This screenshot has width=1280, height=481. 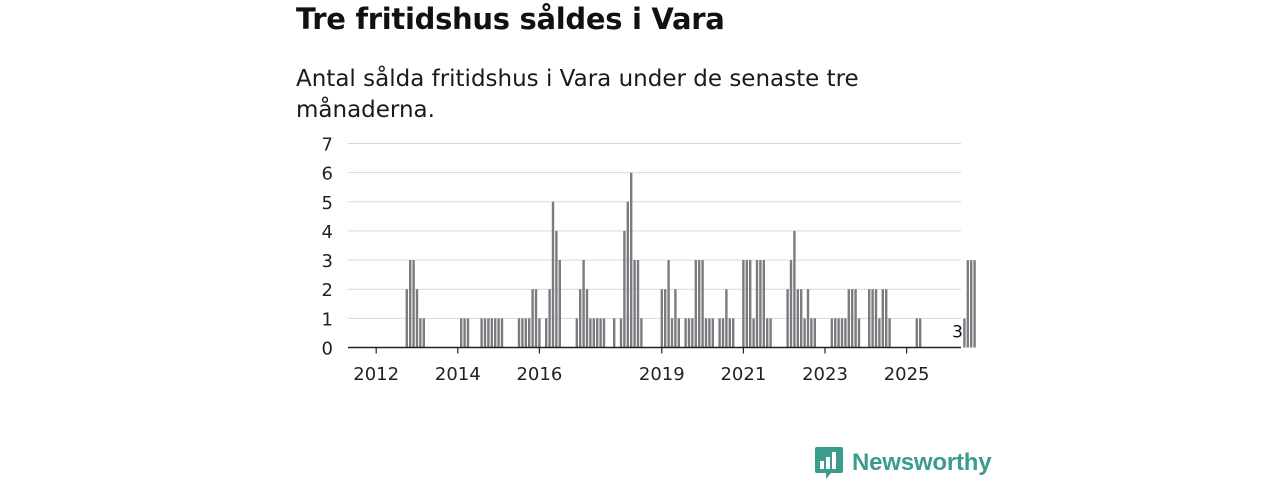 I want to click on y-tick-label: 2, so click(x=327, y=290).